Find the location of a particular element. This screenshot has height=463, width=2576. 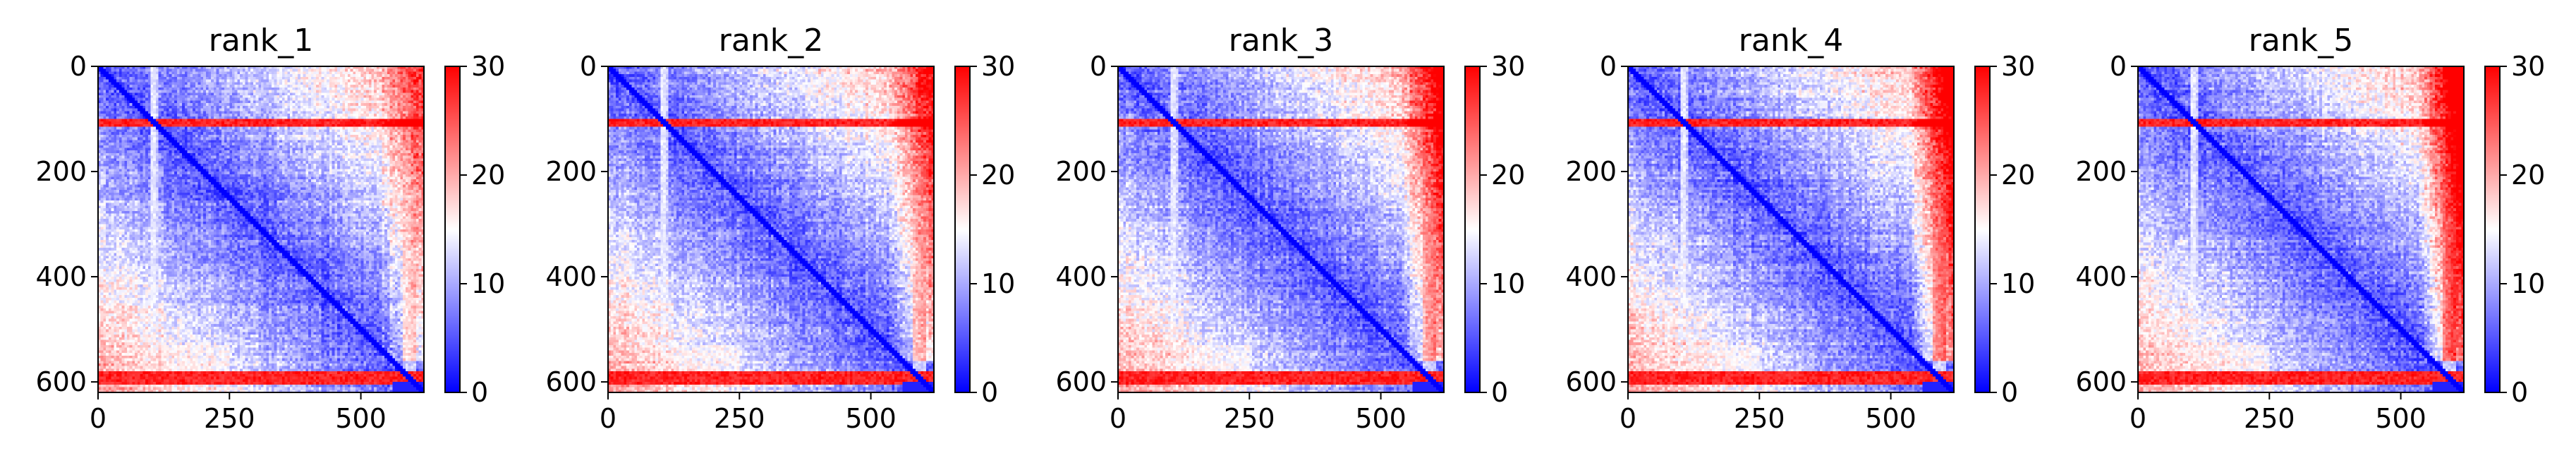

panel-title: rank_4 is located at coordinates (1791, 41).